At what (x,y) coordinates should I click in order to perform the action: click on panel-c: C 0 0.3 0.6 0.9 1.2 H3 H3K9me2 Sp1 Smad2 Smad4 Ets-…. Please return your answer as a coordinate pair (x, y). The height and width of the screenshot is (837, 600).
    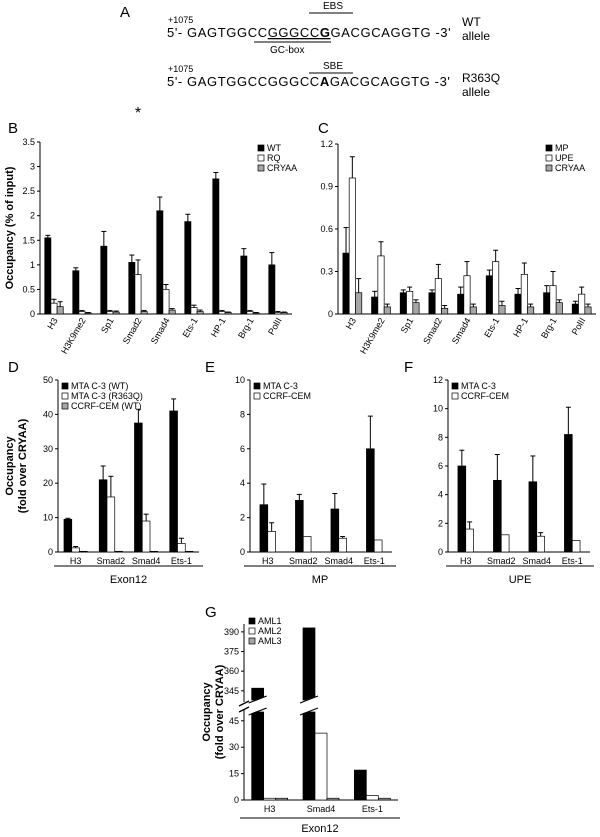
    Looking at the image, I should click on (457, 238).